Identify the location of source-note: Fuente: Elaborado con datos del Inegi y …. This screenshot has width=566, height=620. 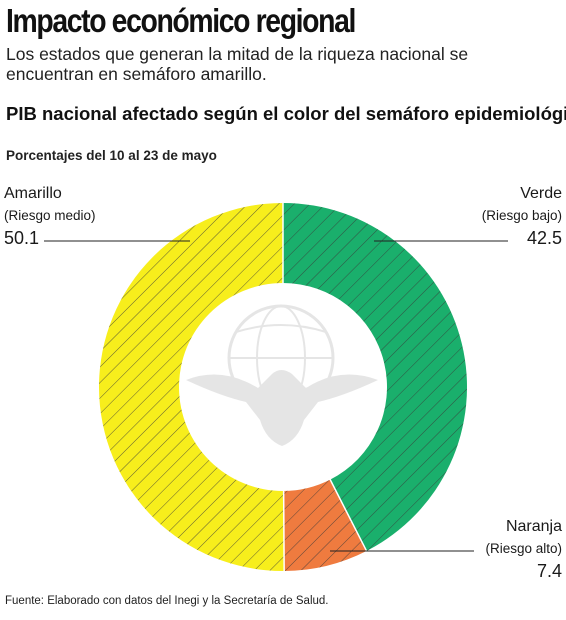
(167, 601).